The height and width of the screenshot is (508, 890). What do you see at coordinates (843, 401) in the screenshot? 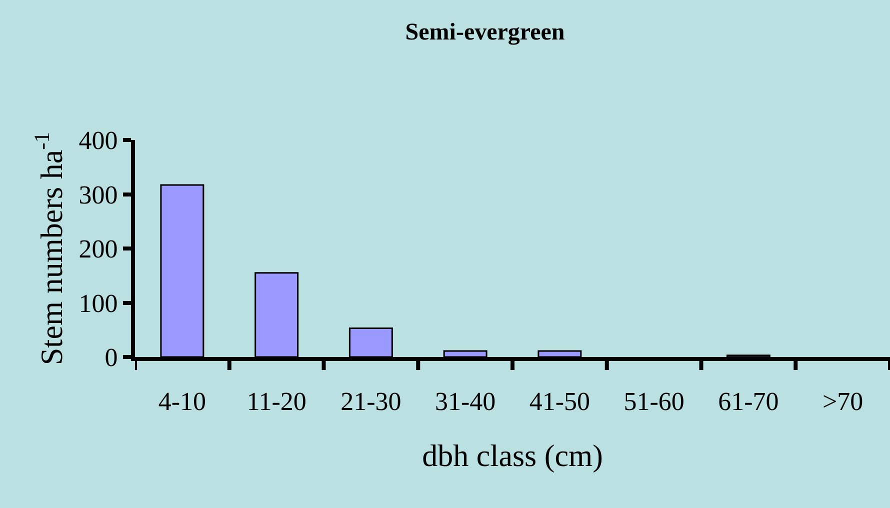
I see `x-tick-label: >70` at bounding box center [843, 401].